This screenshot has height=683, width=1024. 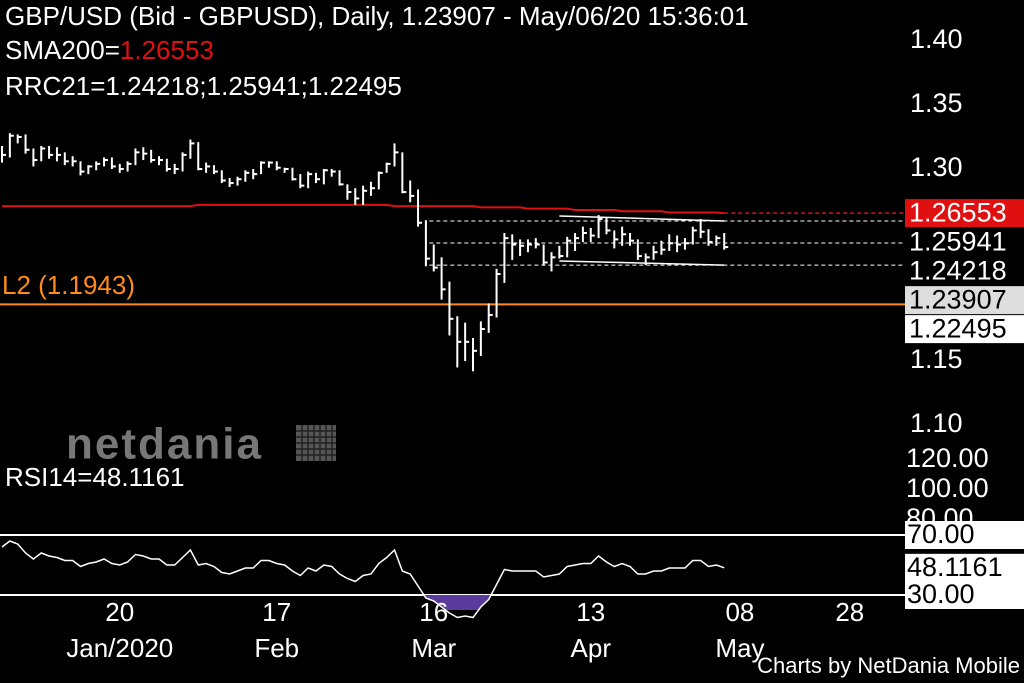 What do you see at coordinates (363, 209) in the screenshot?
I see `sma-line` at bounding box center [363, 209].